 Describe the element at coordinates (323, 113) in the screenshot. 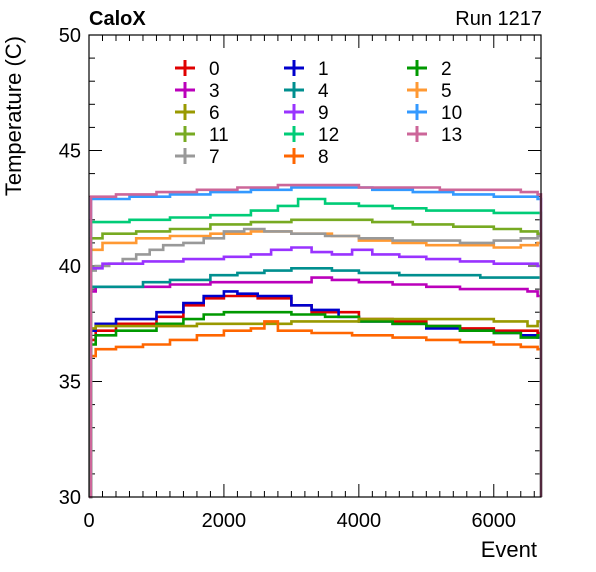

I see `legend-label: 9` at that location.